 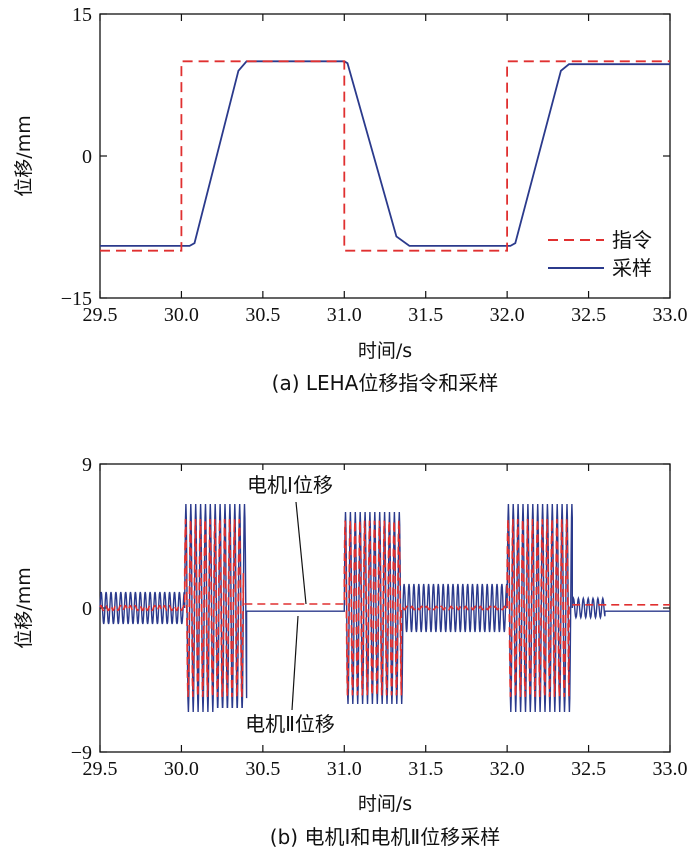 I want to click on b-x-tick-label: 33.0, so click(x=670, y=769).